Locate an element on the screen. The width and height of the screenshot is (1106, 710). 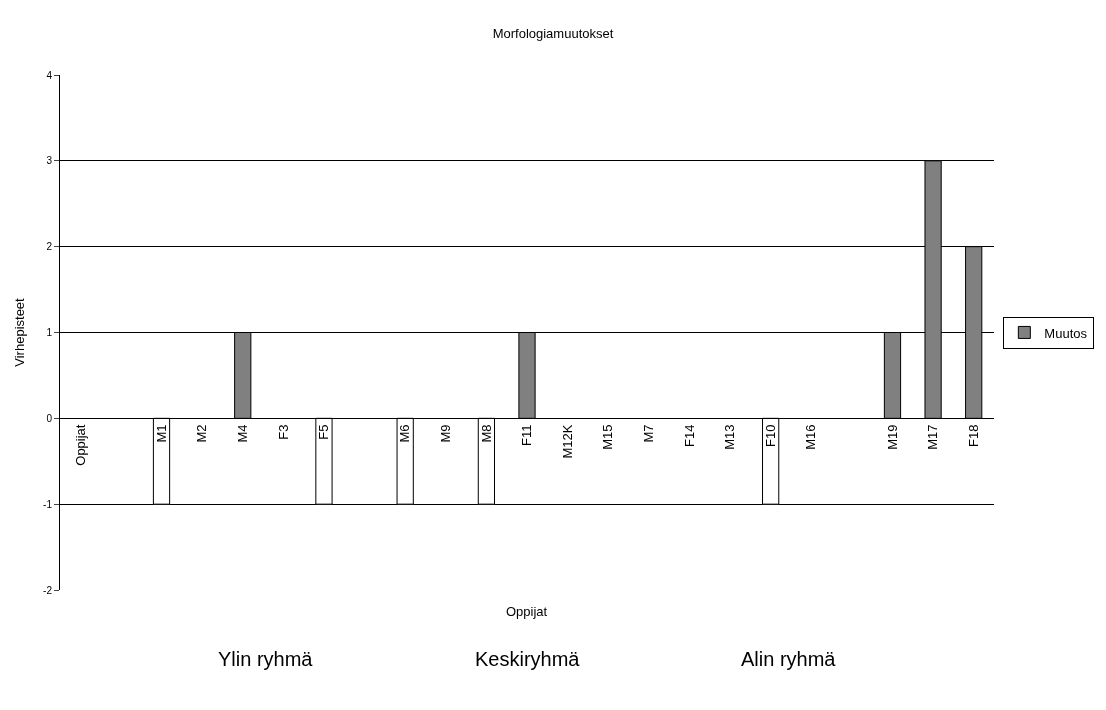
x-tick-label: M13 is located at coordinates (730, 437).